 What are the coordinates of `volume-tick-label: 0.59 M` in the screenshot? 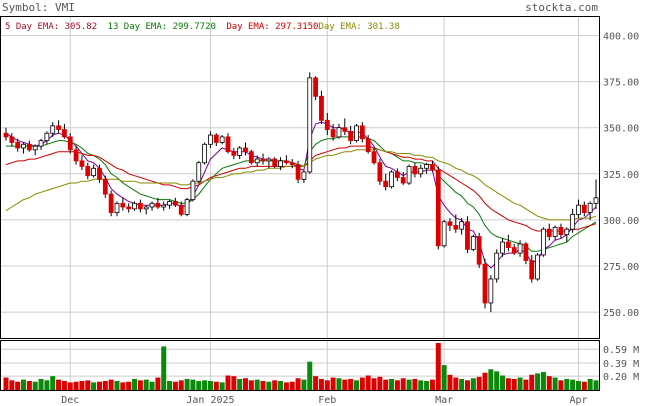 It's located at (621, 350).